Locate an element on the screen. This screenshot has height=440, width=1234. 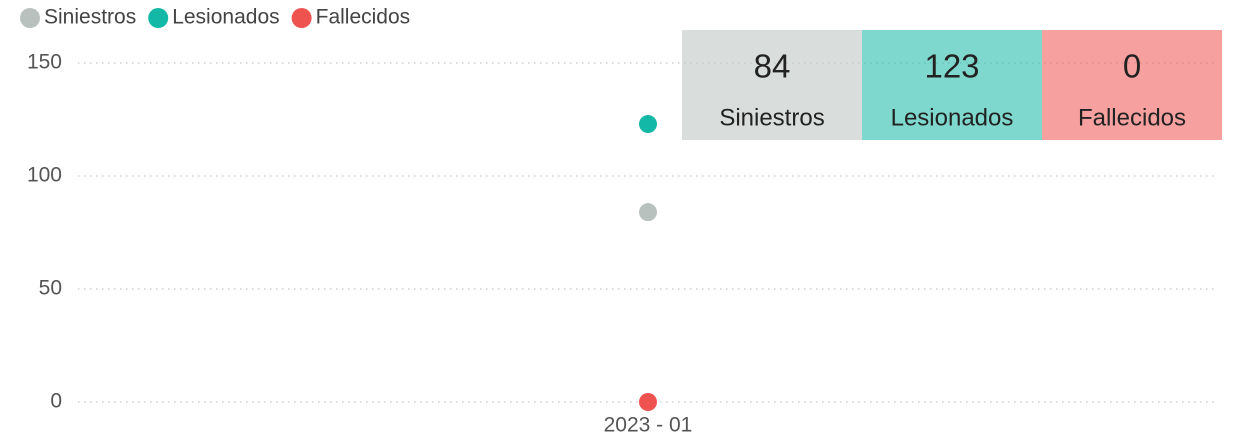
kpi-value: 0 is located at coordinates (1132, 66).